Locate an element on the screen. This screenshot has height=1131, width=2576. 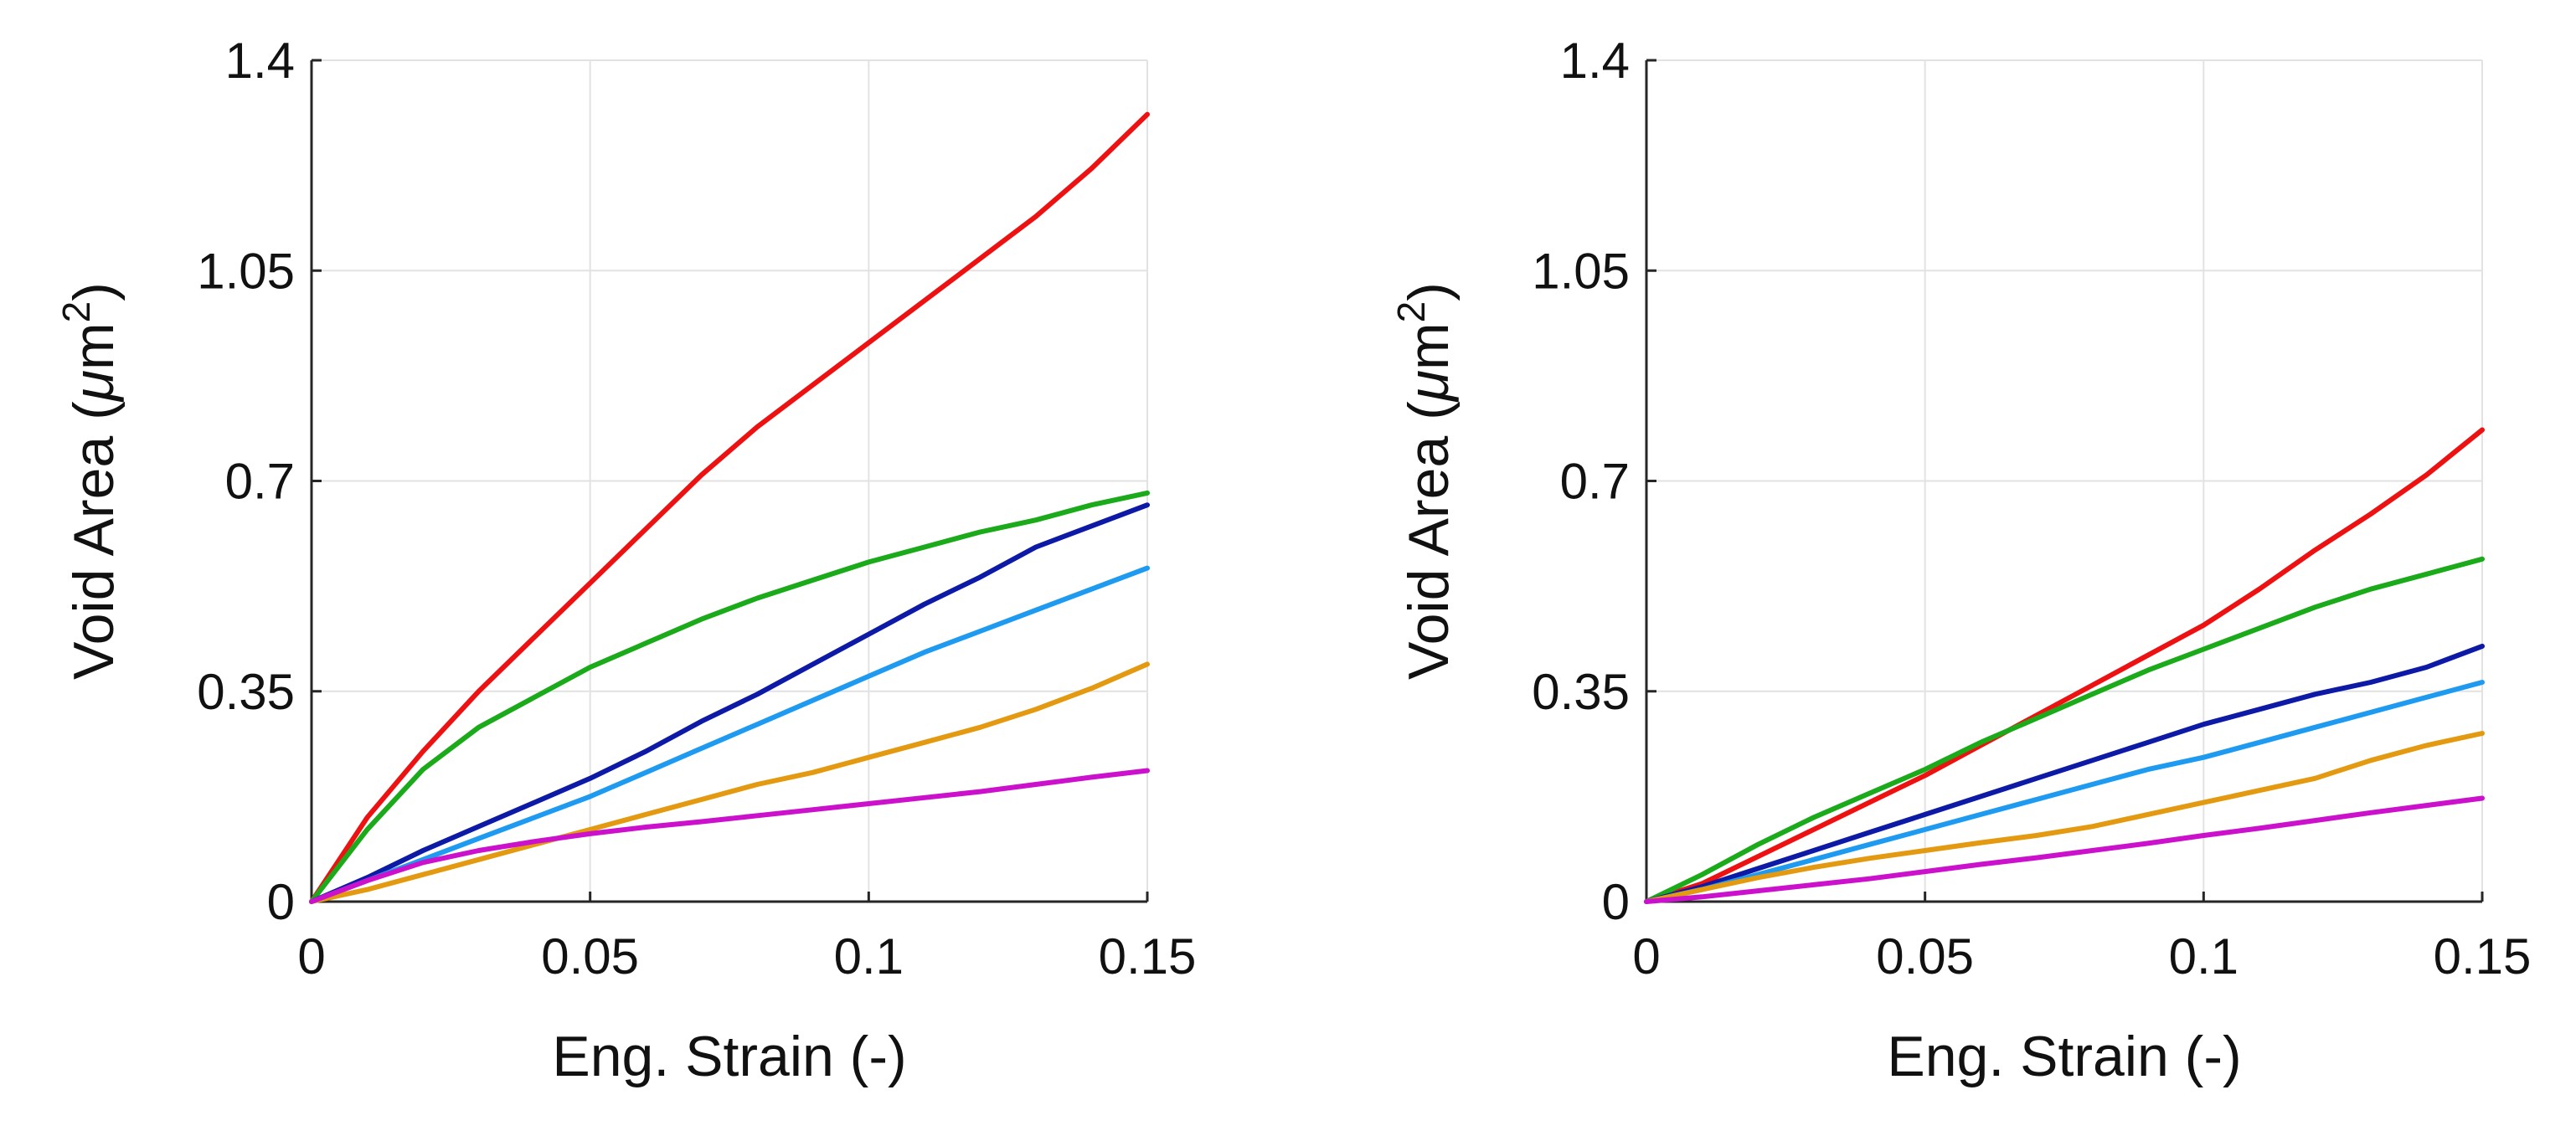
right-series-orange-line is located at coordinates (2064, 817).